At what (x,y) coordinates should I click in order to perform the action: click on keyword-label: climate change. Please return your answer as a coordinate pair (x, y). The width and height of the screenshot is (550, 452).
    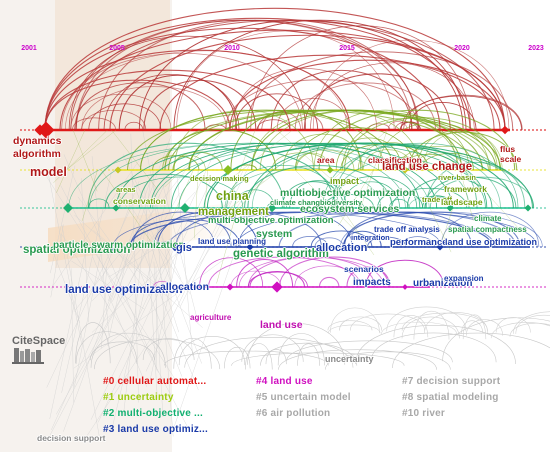
    Looking at the image, I should click on (297, 202).